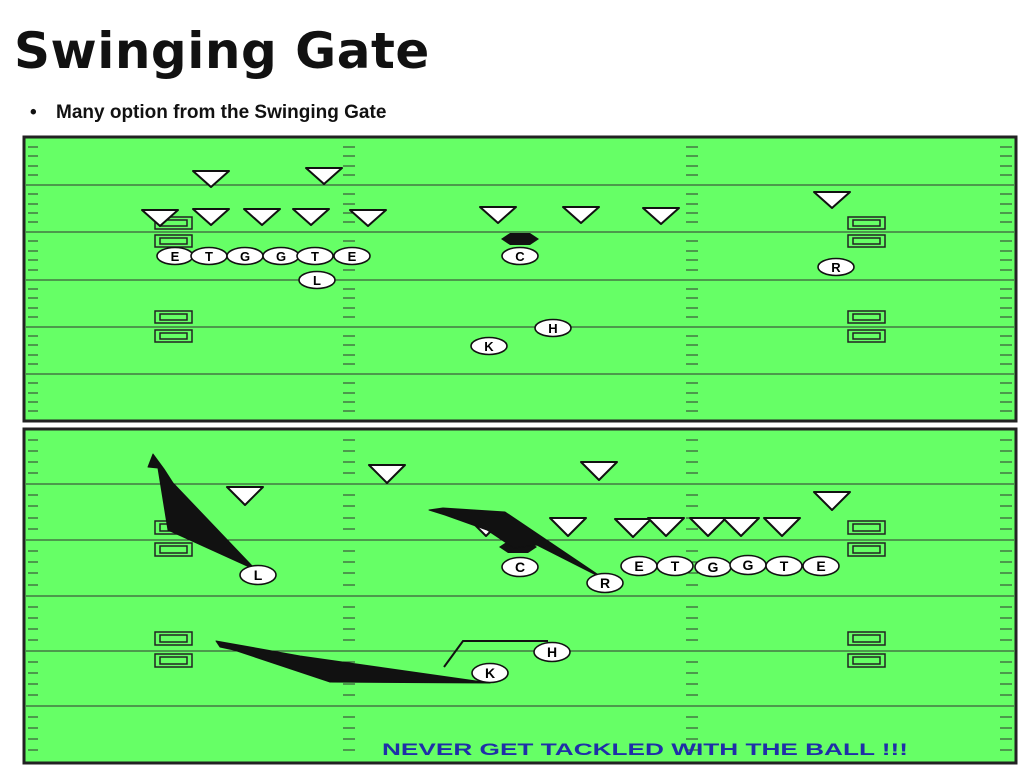 This screenshot has height=768, width=1024. Describe the element at coordinates (353, 662) in the screenshot. I see `route-arrow-kicker-icon` at that location.